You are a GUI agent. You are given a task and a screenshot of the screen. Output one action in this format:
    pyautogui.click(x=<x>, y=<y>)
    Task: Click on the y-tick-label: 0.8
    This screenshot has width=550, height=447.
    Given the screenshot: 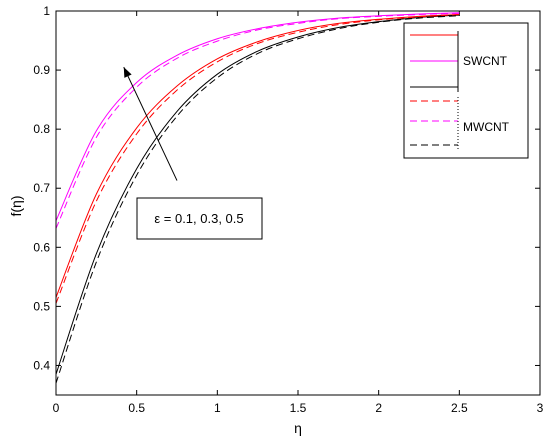 What is the action you would take?
    pyautogui.click(x=41, y=129)
    